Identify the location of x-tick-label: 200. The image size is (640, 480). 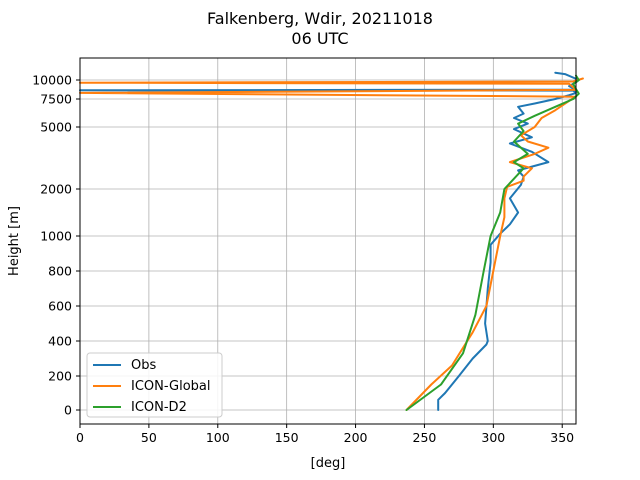
(356, 437).